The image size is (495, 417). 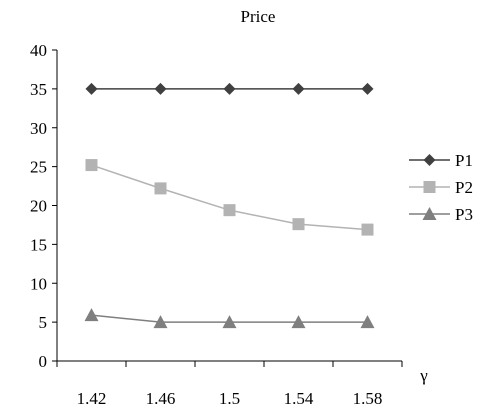 What do you see at coordinates (429, 187) in the screenshot?
I see `legend-p2-marker` at bounding box center [429, 187].